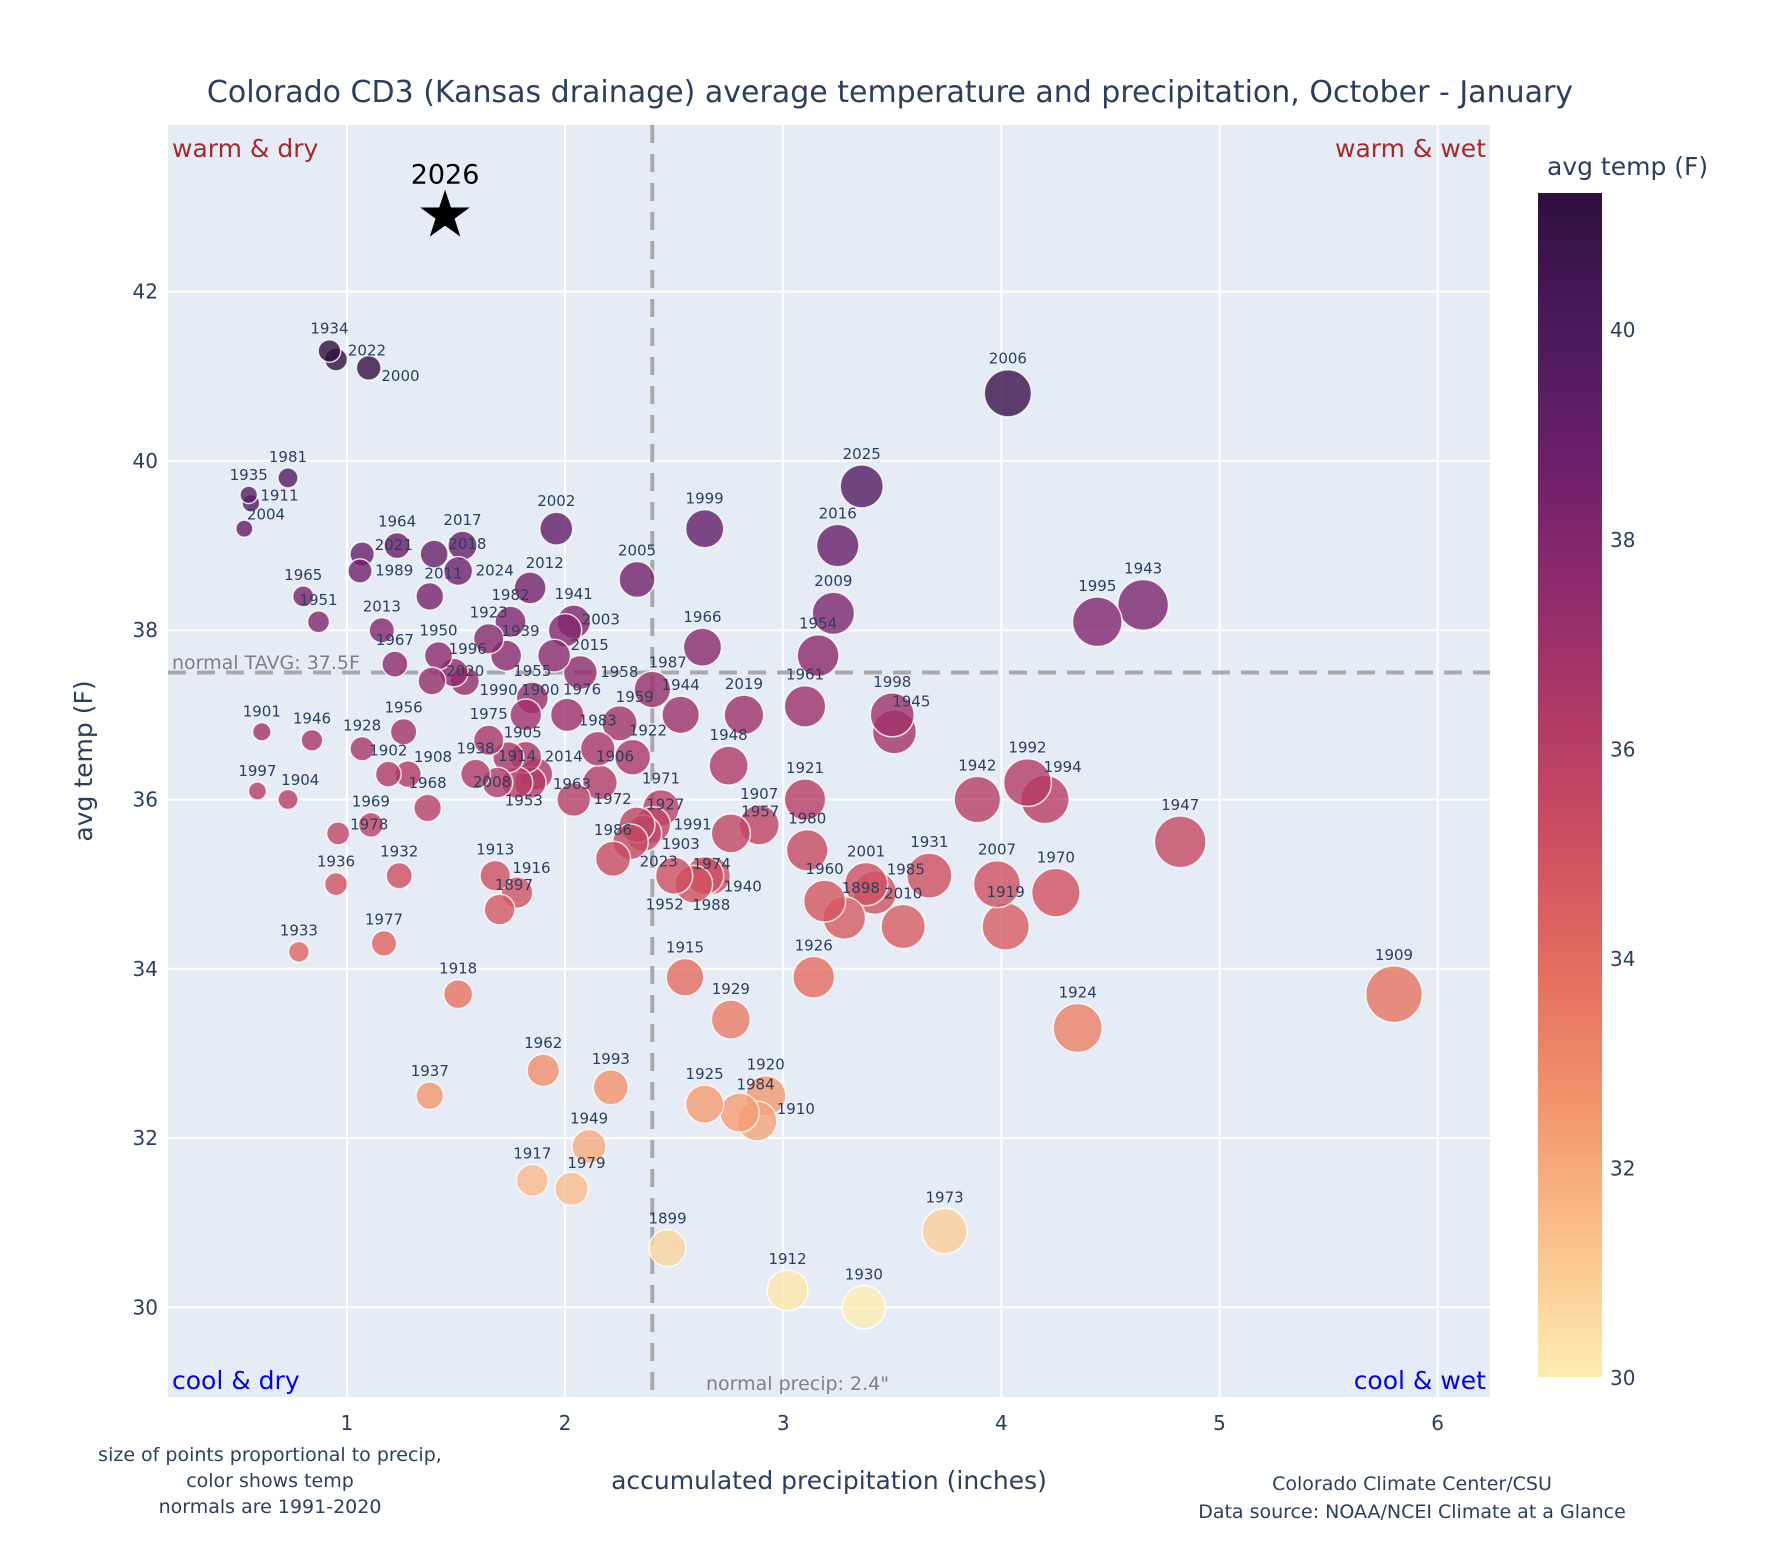  I want to click on point-label-2004: 2004, so click(266, 515).